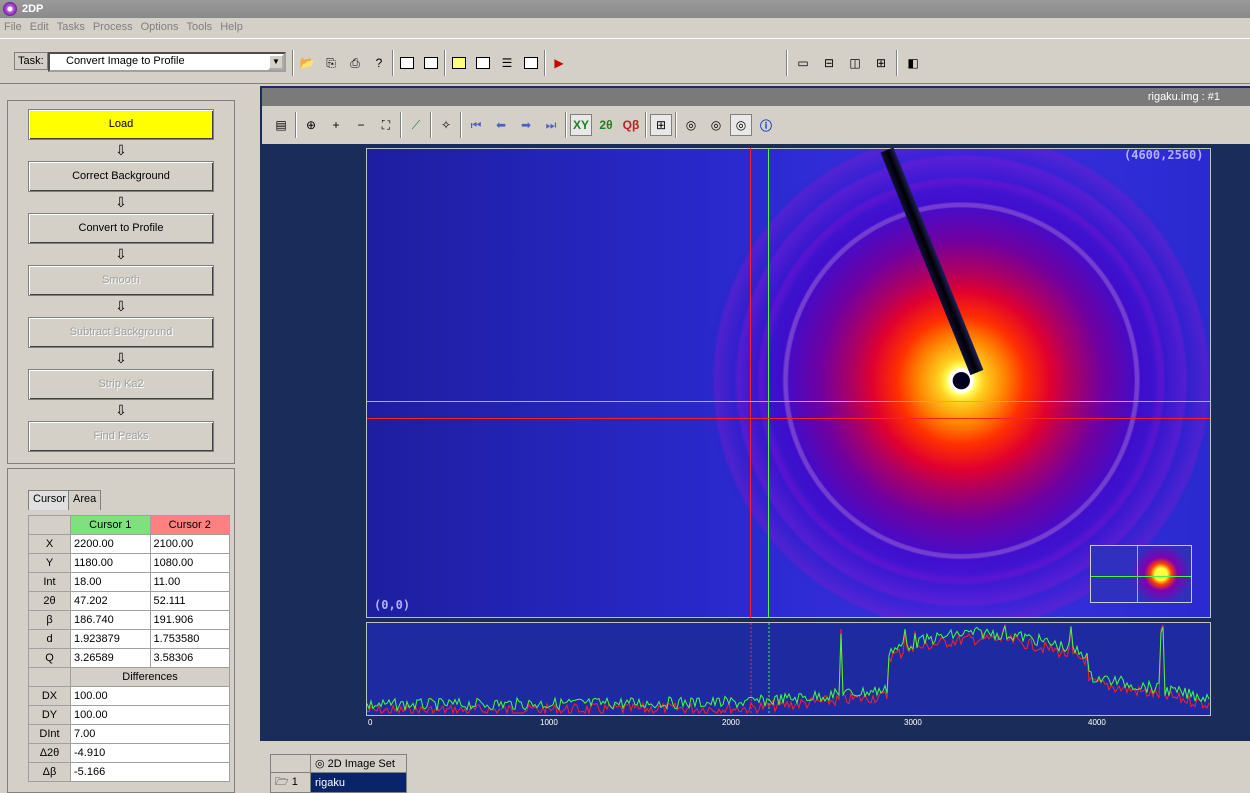 The image size is (1250, 793). I want to click on copy-icon: ⎘, so click(331, 62).